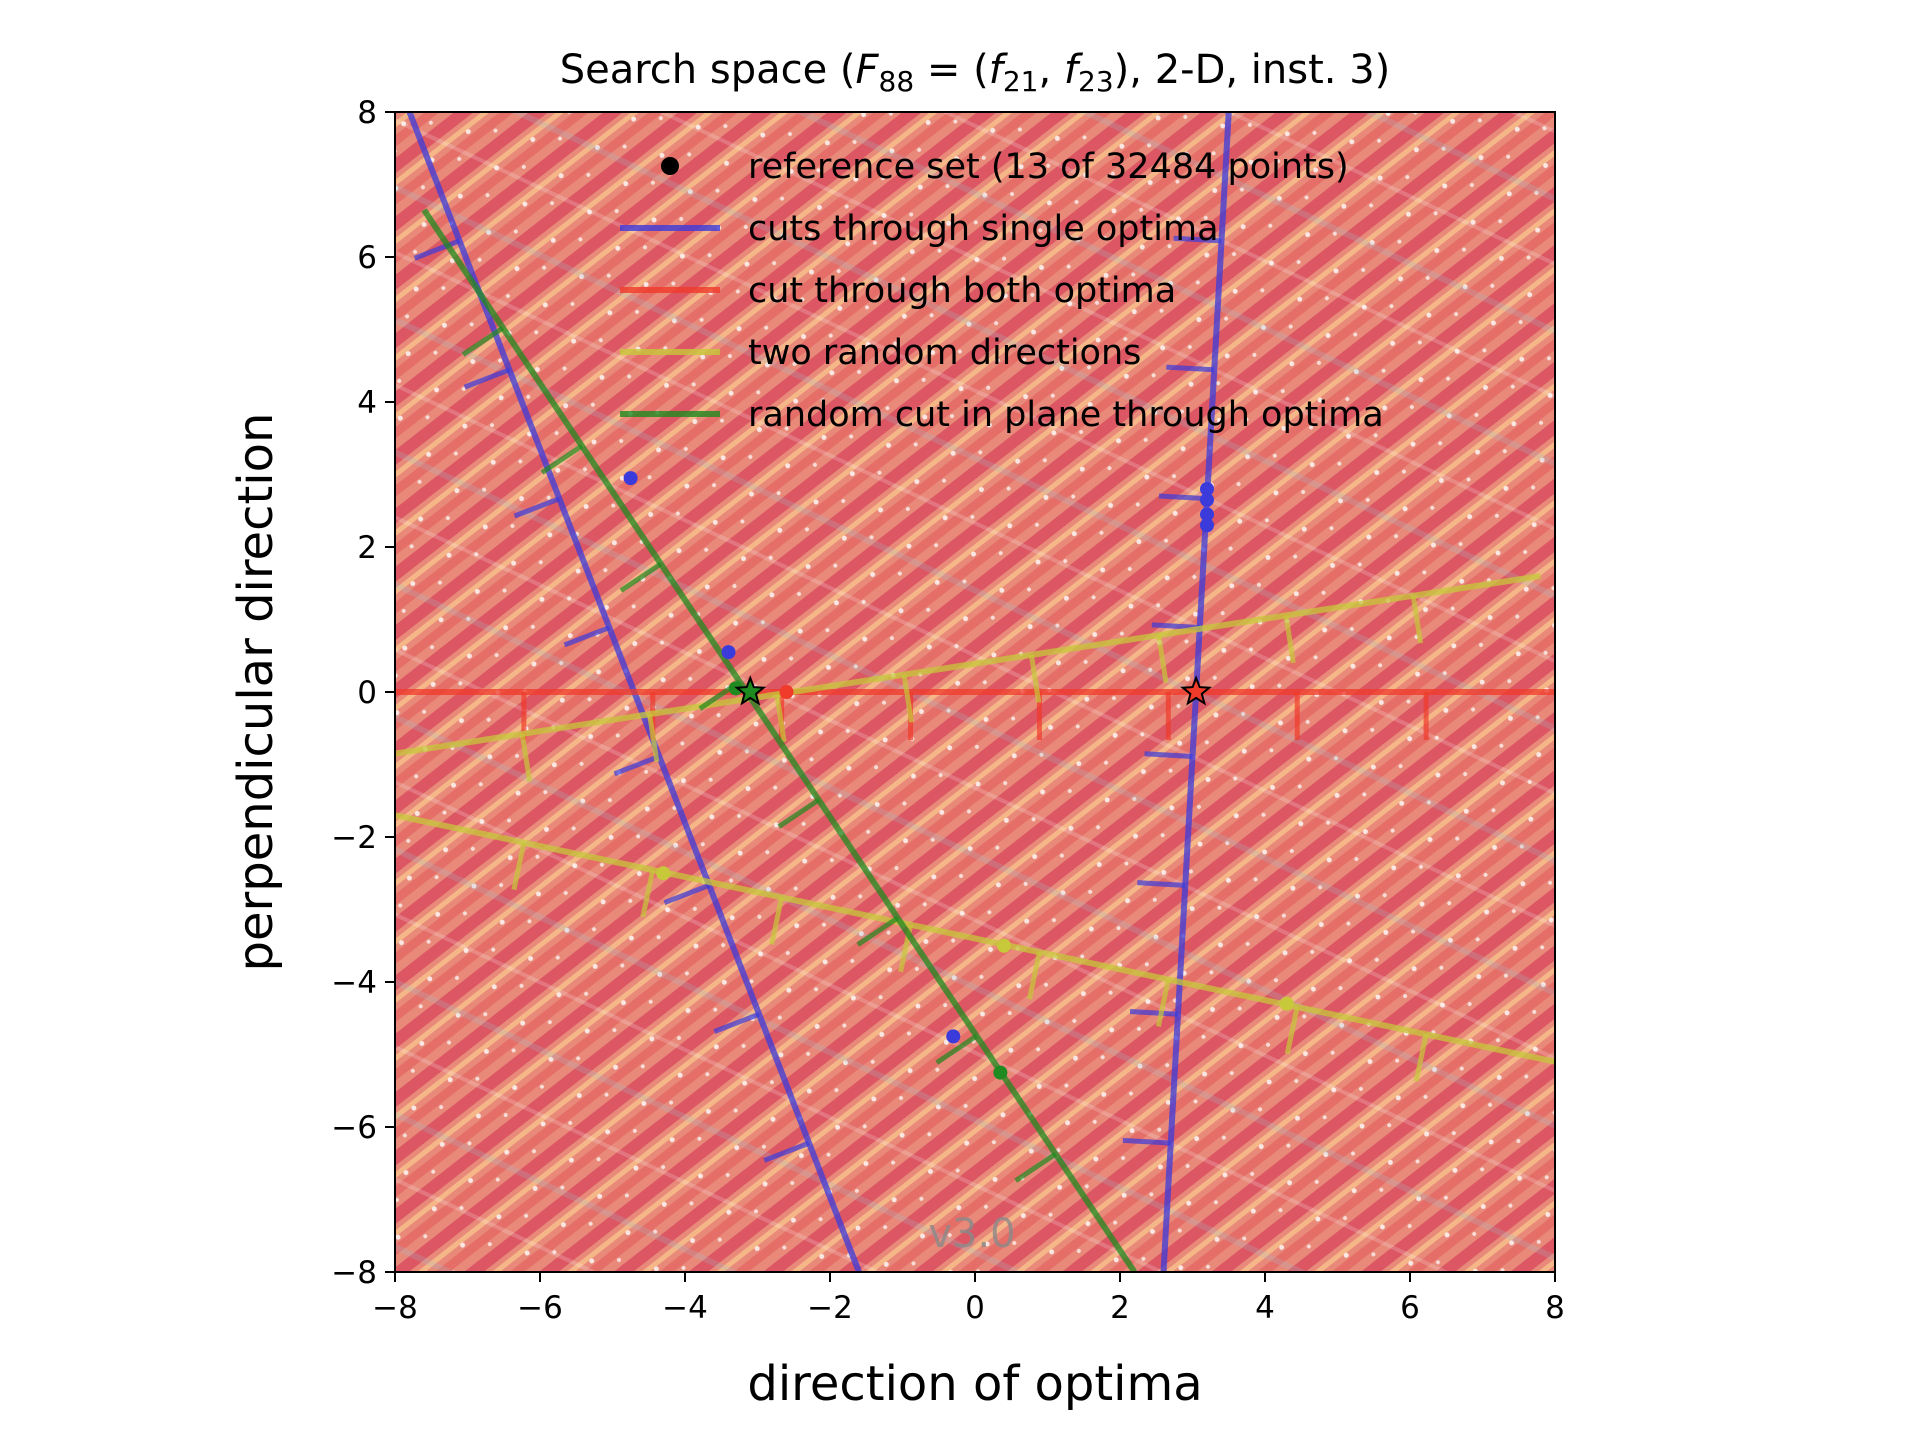  What do you see at coordinates (1410, 1308) in the screenshot?
I see `x-tick-label: 6` at bounding box center [1410, 1308].